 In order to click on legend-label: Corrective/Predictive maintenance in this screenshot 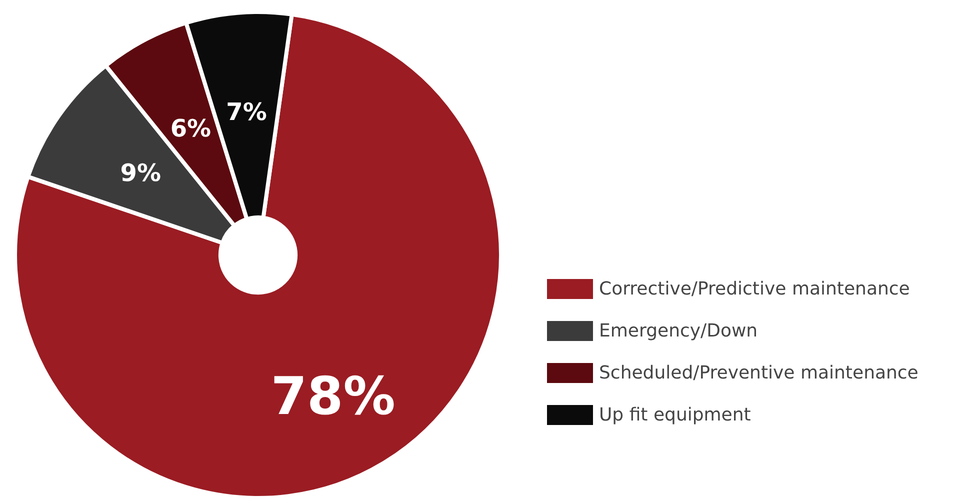, I will do `click(754, 289)`.